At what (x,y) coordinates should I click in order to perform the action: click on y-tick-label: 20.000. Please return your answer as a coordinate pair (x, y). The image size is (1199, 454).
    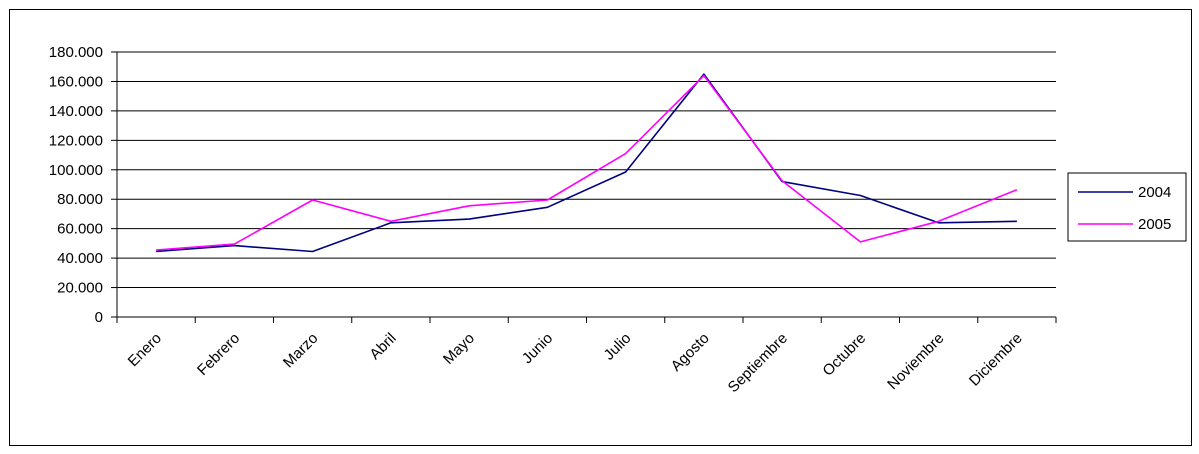
    Looking at the image, I should click on (80, 288).